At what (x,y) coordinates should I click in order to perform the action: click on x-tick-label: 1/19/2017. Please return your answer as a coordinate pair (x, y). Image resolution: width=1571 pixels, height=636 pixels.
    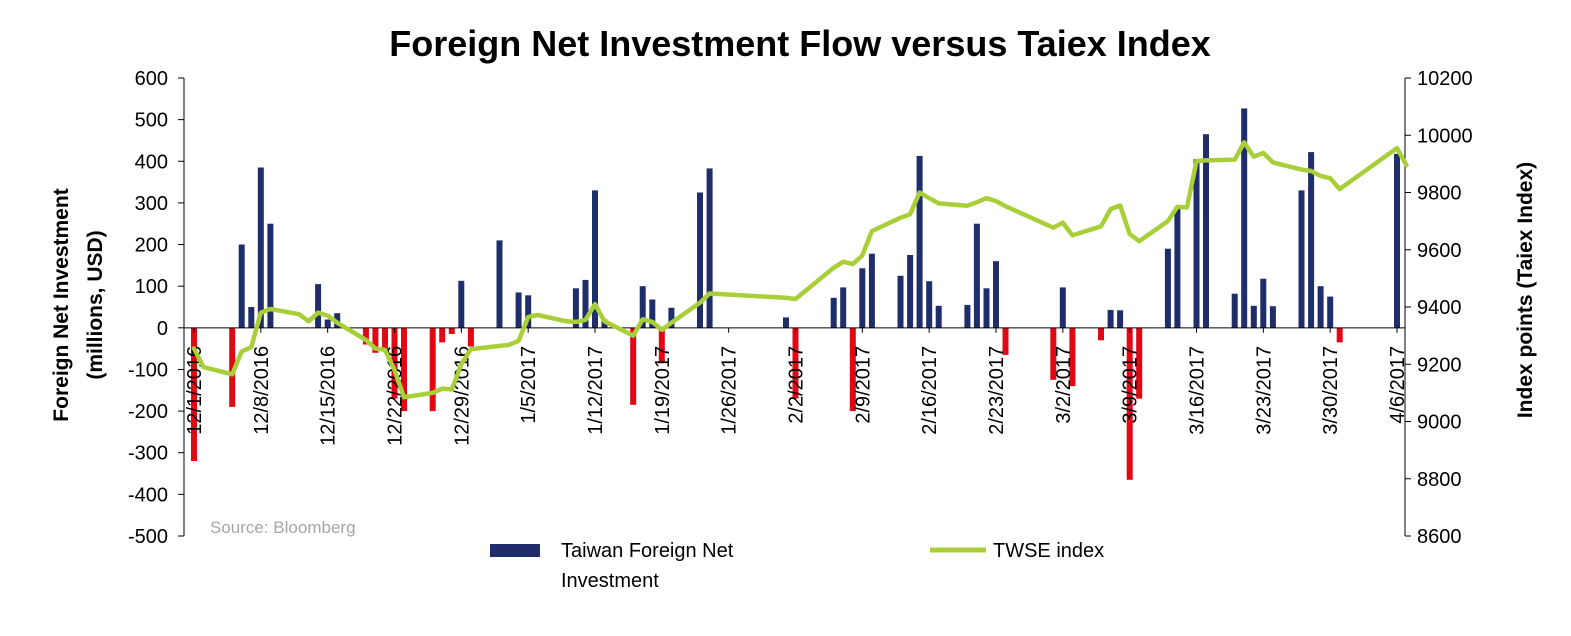
    Looking at the image, I should click on (663, 390).